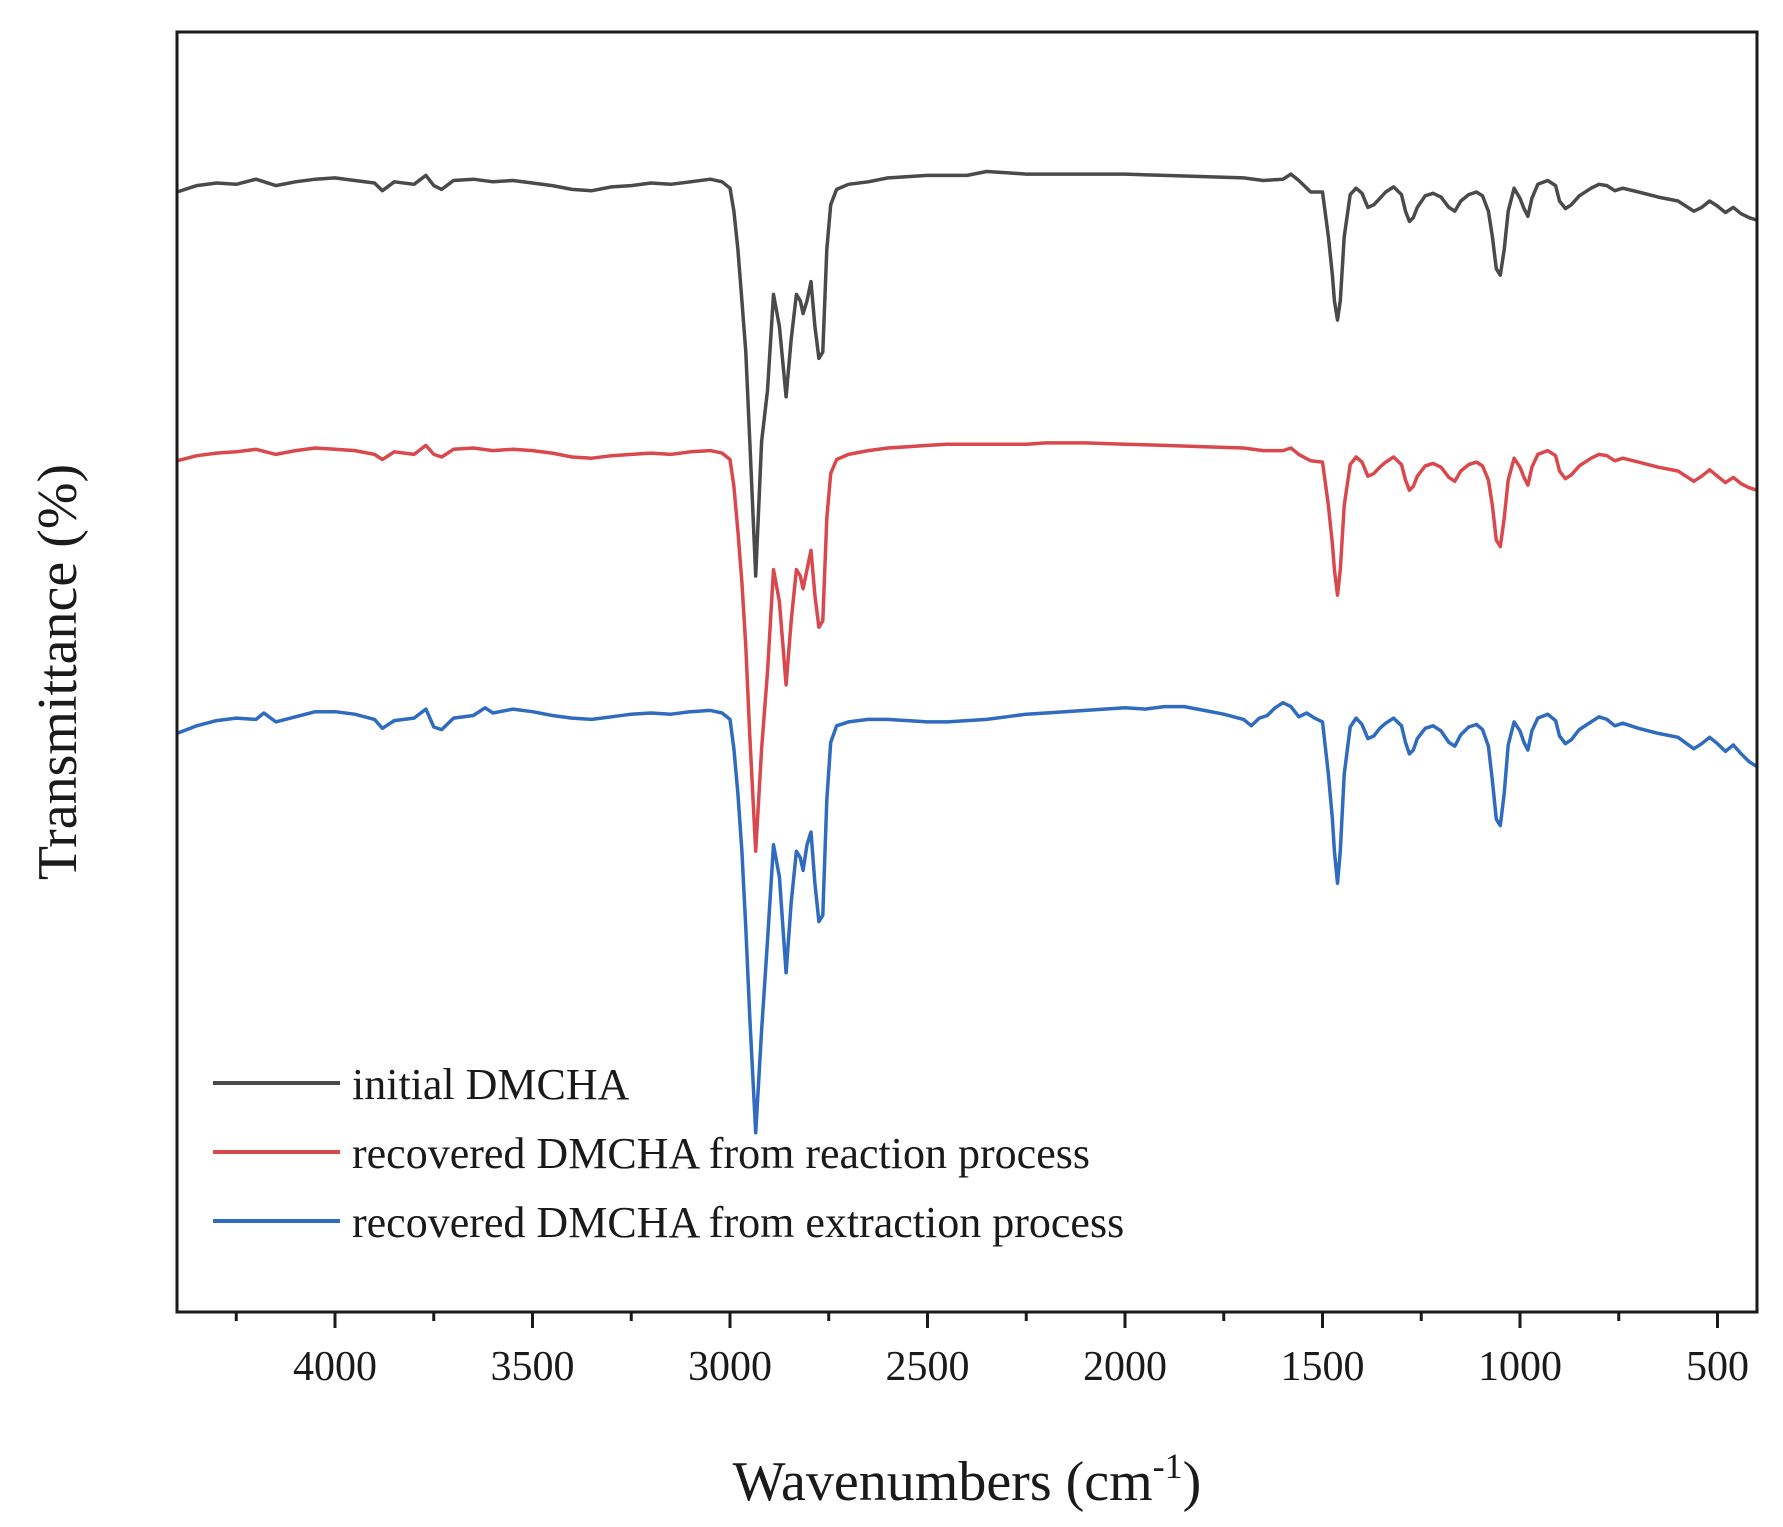 This screenshot has width=1783, height=1527. I want to click on y-axis-title: Transmittance (%), so click(58, 672).